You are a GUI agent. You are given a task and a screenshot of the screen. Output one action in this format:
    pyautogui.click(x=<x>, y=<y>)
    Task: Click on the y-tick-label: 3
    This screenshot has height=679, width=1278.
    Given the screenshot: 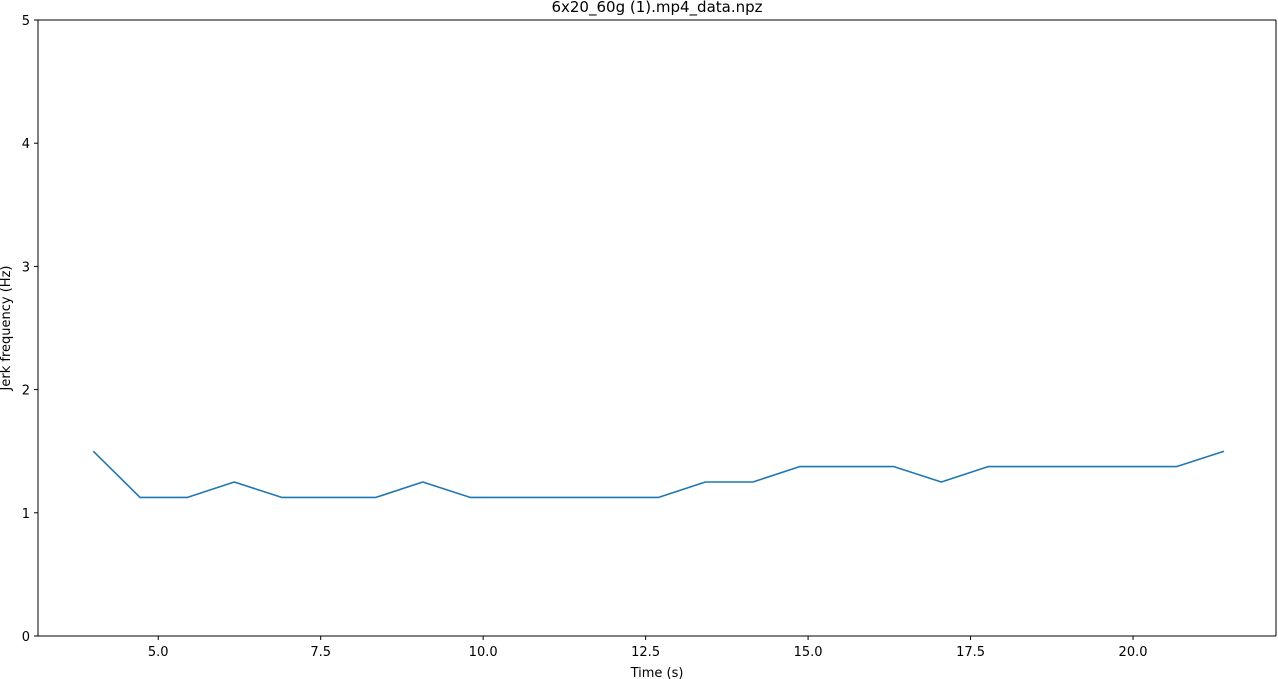 What is the action you would take?
    pyautogui.click(x=26, y=267)
    